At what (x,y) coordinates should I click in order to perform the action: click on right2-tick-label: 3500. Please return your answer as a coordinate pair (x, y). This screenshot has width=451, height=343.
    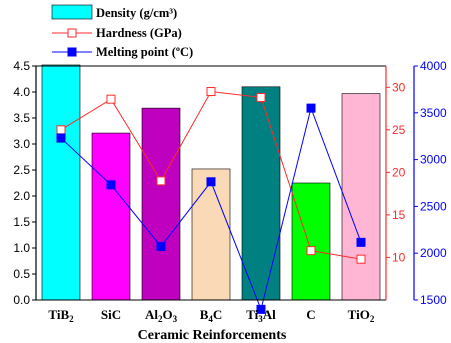
    Looking at the image, I should click on (433, 113).